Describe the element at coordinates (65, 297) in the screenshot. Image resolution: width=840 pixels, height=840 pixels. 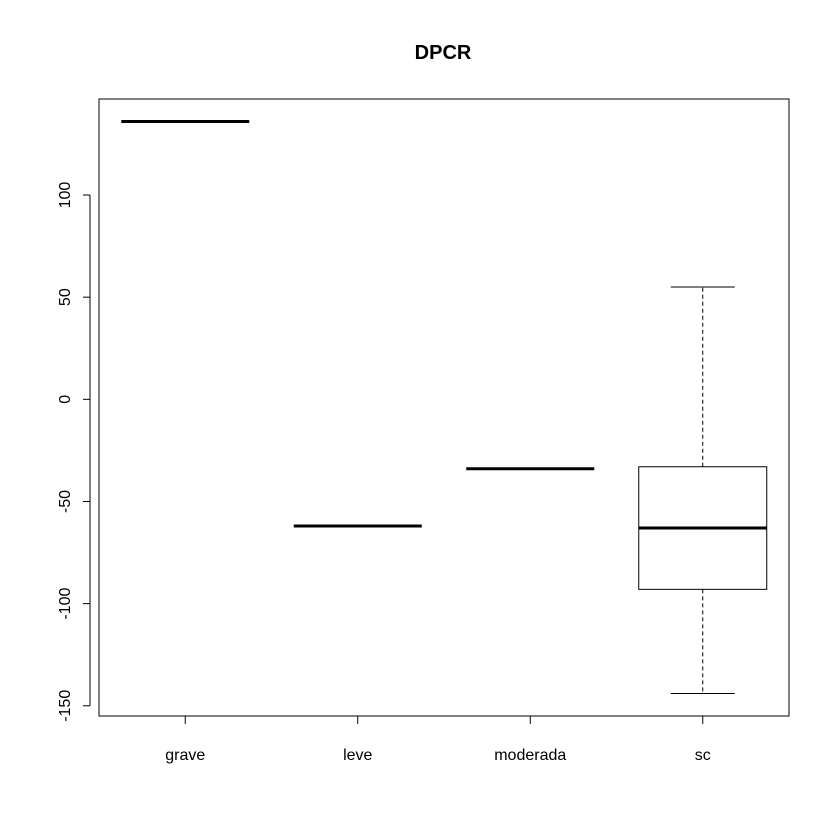
I see `y-tick-label: 50` at that location.